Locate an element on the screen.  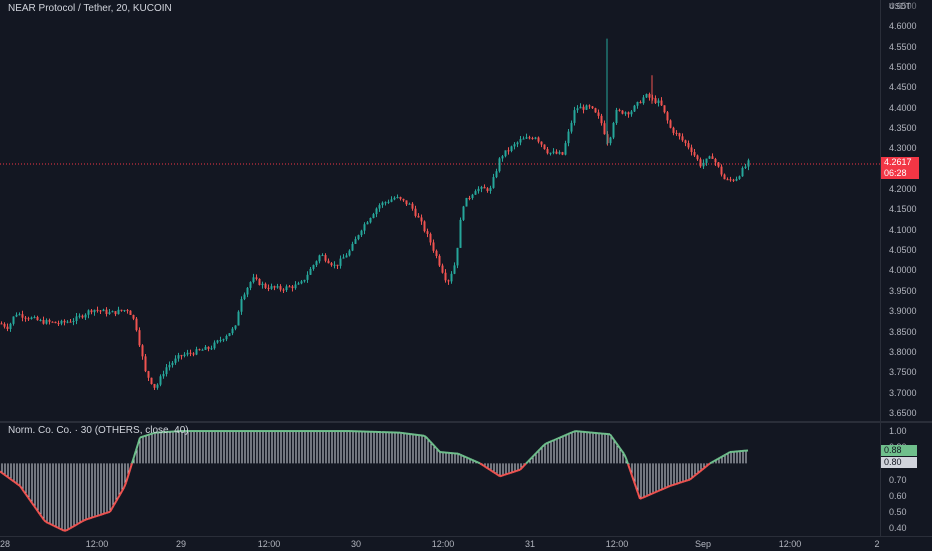
indicator-axis: 1.000.900.800.700.600.500.40 is located at coordinates (906, 479).